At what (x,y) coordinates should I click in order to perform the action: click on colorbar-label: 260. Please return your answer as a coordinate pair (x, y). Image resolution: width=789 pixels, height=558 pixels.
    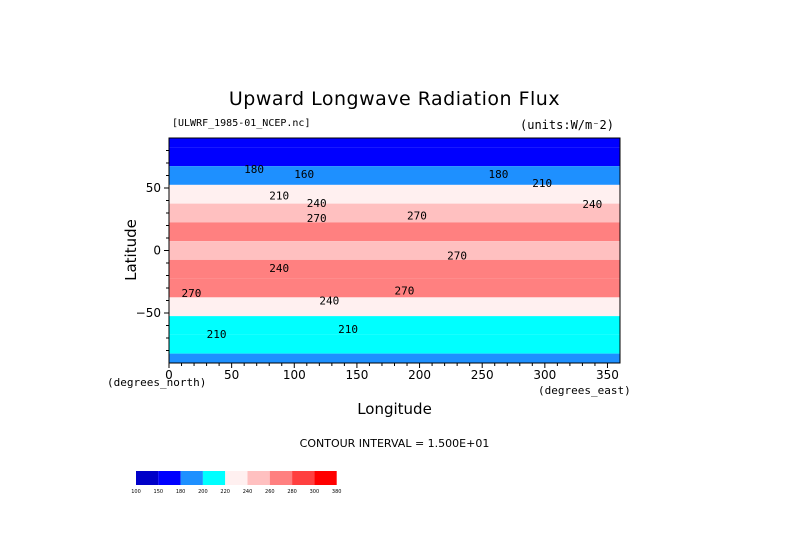
    Looking at the image, I should click on (270, 492).